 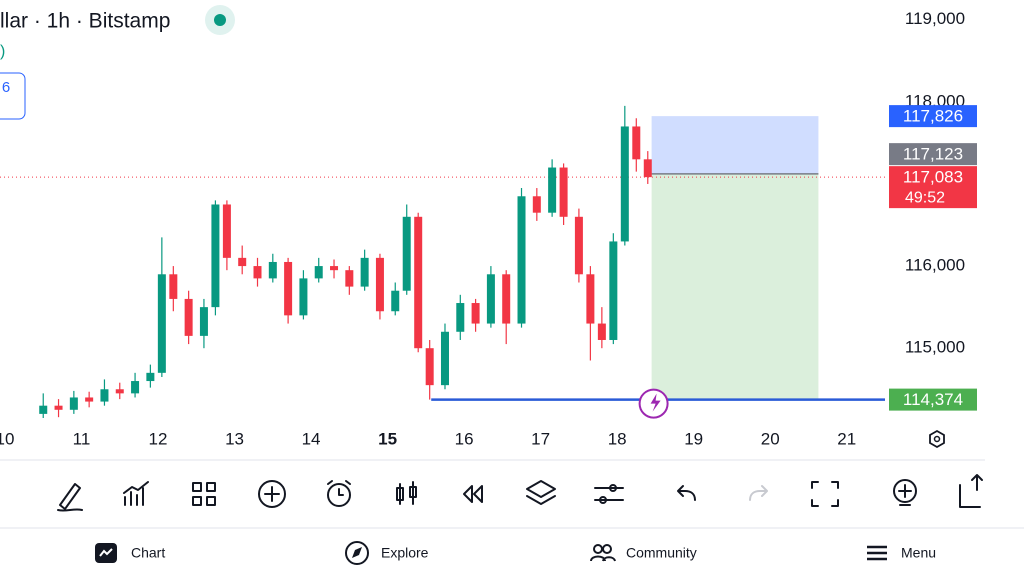 I want to click on layers-icon, so click(x=541, y=492).